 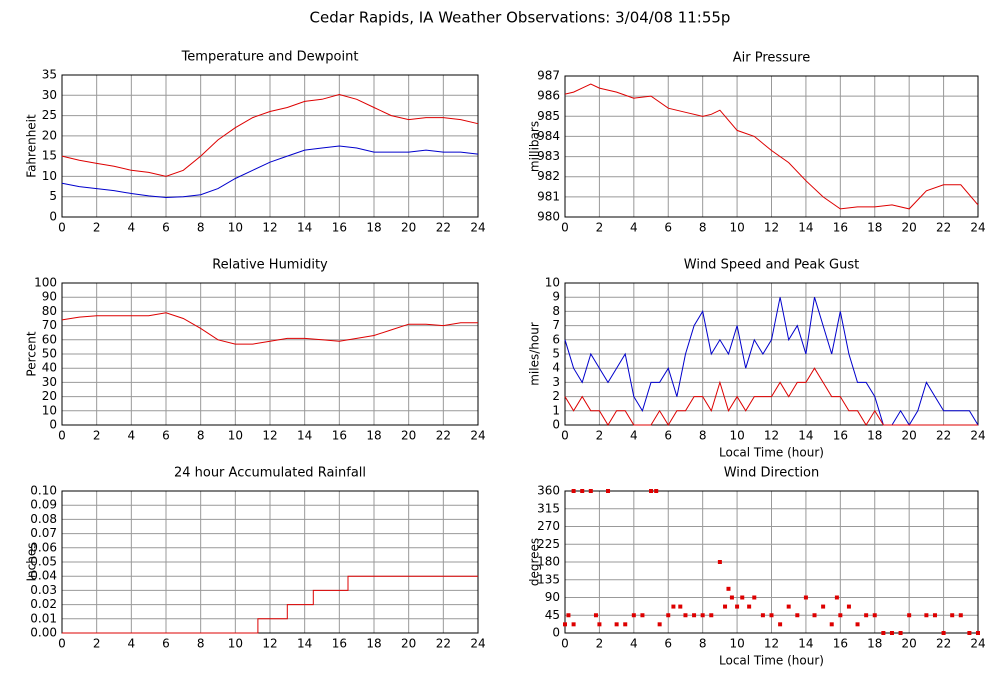 What do you see at coordinates (270, 473) in the screenshot?
I see `chart-title: 24 hour Accumulated Rainfall` at bounding box center [270, 473].